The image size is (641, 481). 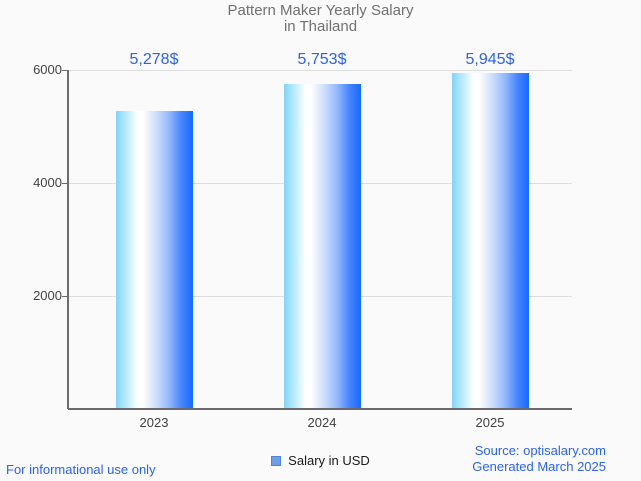 I want to click on bar-2025, so click(x=490, y=240).